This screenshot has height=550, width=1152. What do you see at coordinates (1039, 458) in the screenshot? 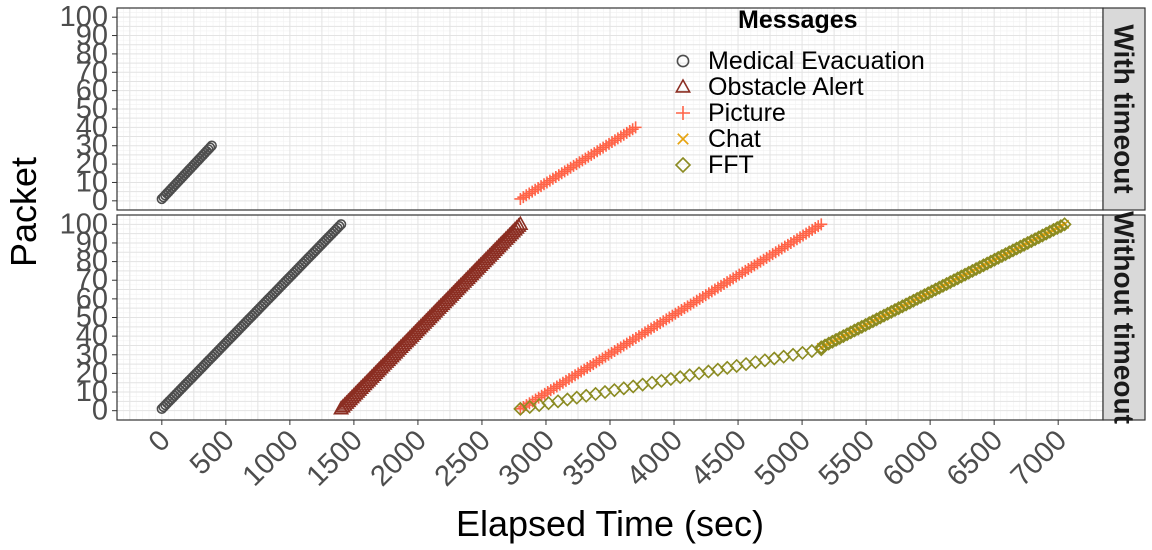
I see `x-tick-label: 7000` at bounding box center [1039, 458].